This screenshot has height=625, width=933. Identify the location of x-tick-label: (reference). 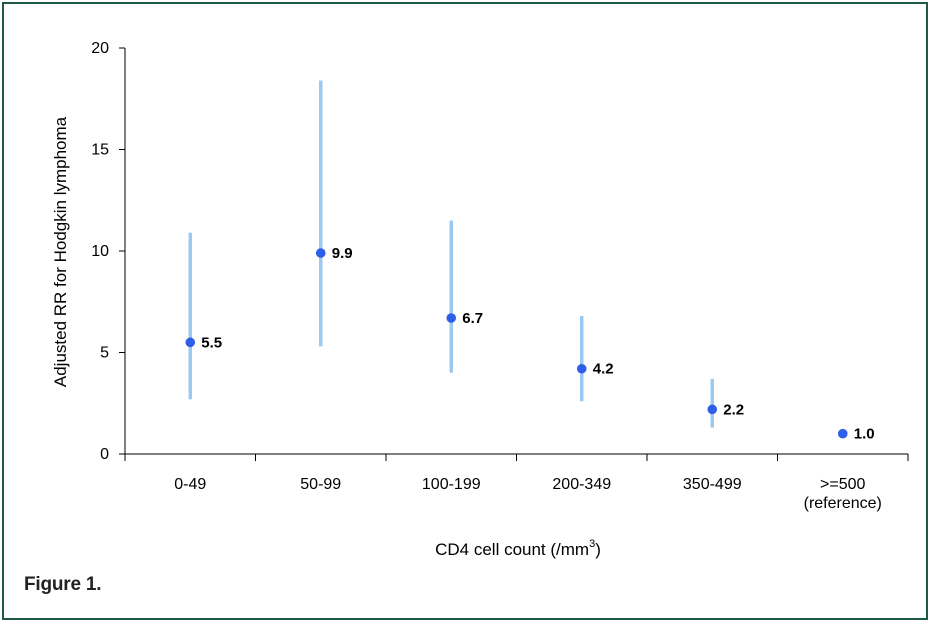
(843, 503).